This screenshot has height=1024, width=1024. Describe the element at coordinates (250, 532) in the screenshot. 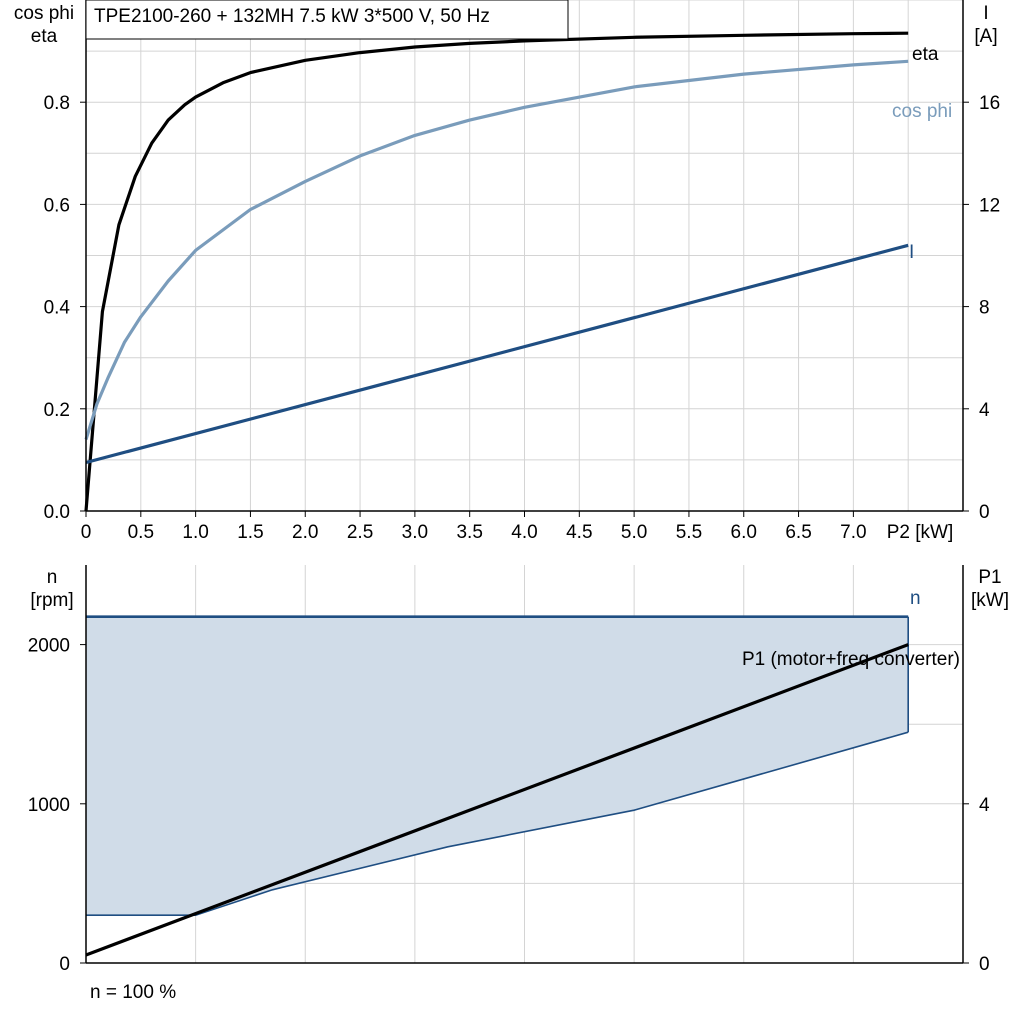

I see `x-tick-label: 1.5` at that location.